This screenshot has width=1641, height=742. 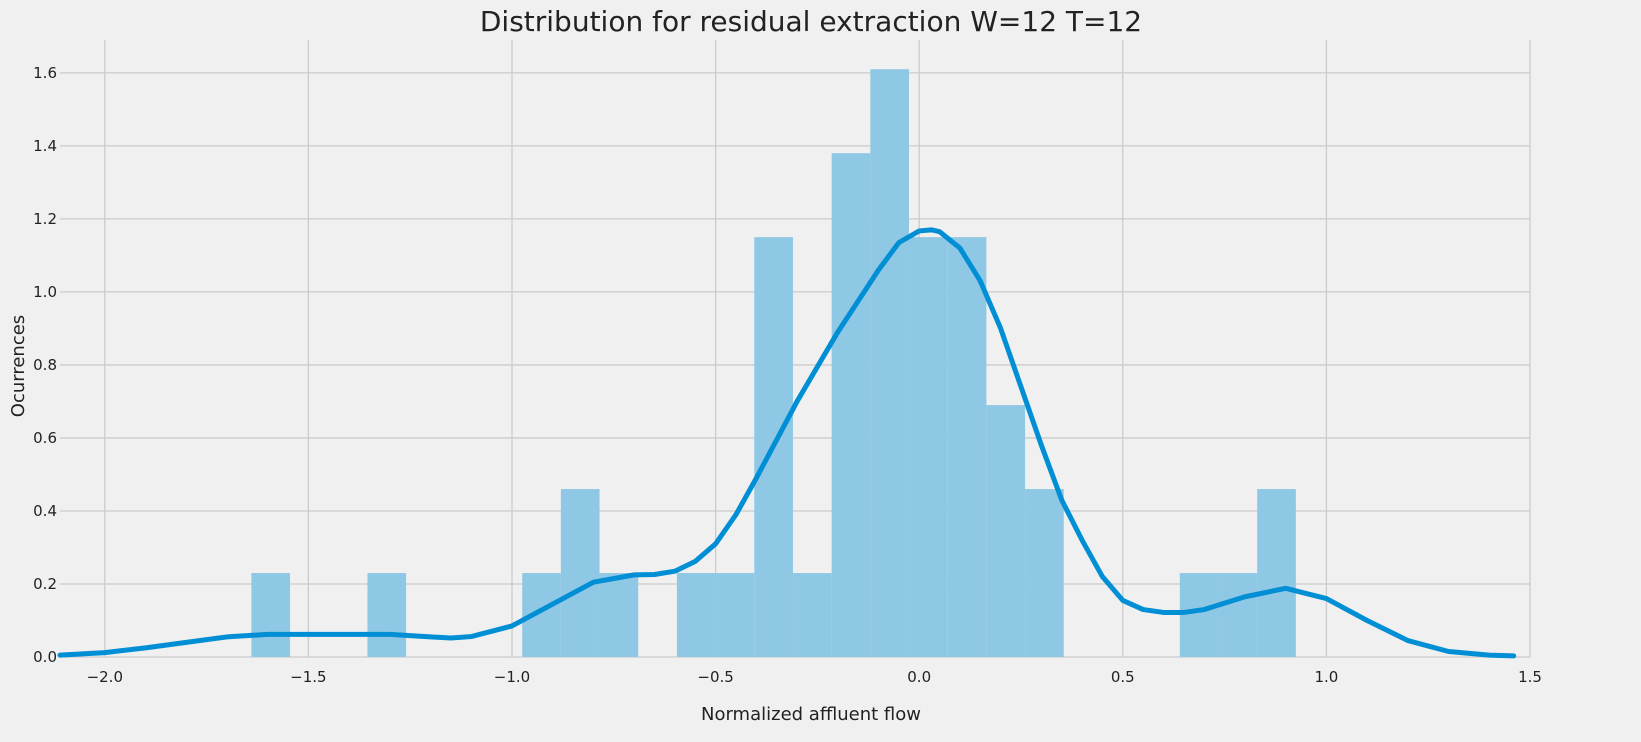 I want to click on x-tick-label: 1.0, so click(x=1326, y=677).